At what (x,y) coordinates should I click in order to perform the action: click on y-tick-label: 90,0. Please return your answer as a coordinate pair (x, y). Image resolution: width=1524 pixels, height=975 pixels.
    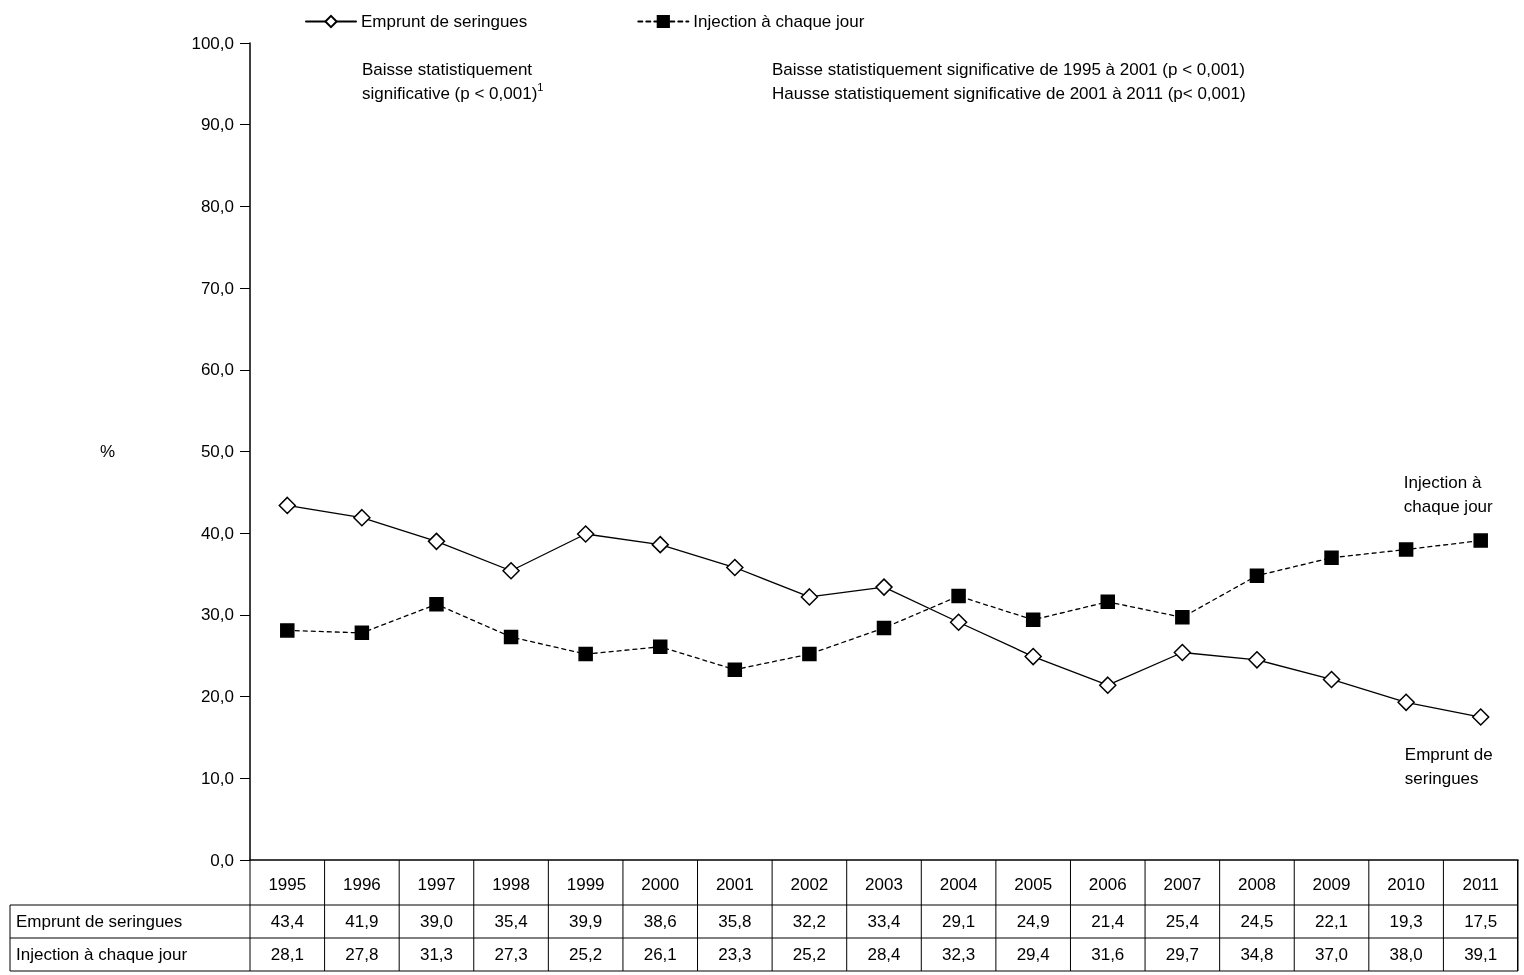
    Looking at the image, I should click on (217, 125).